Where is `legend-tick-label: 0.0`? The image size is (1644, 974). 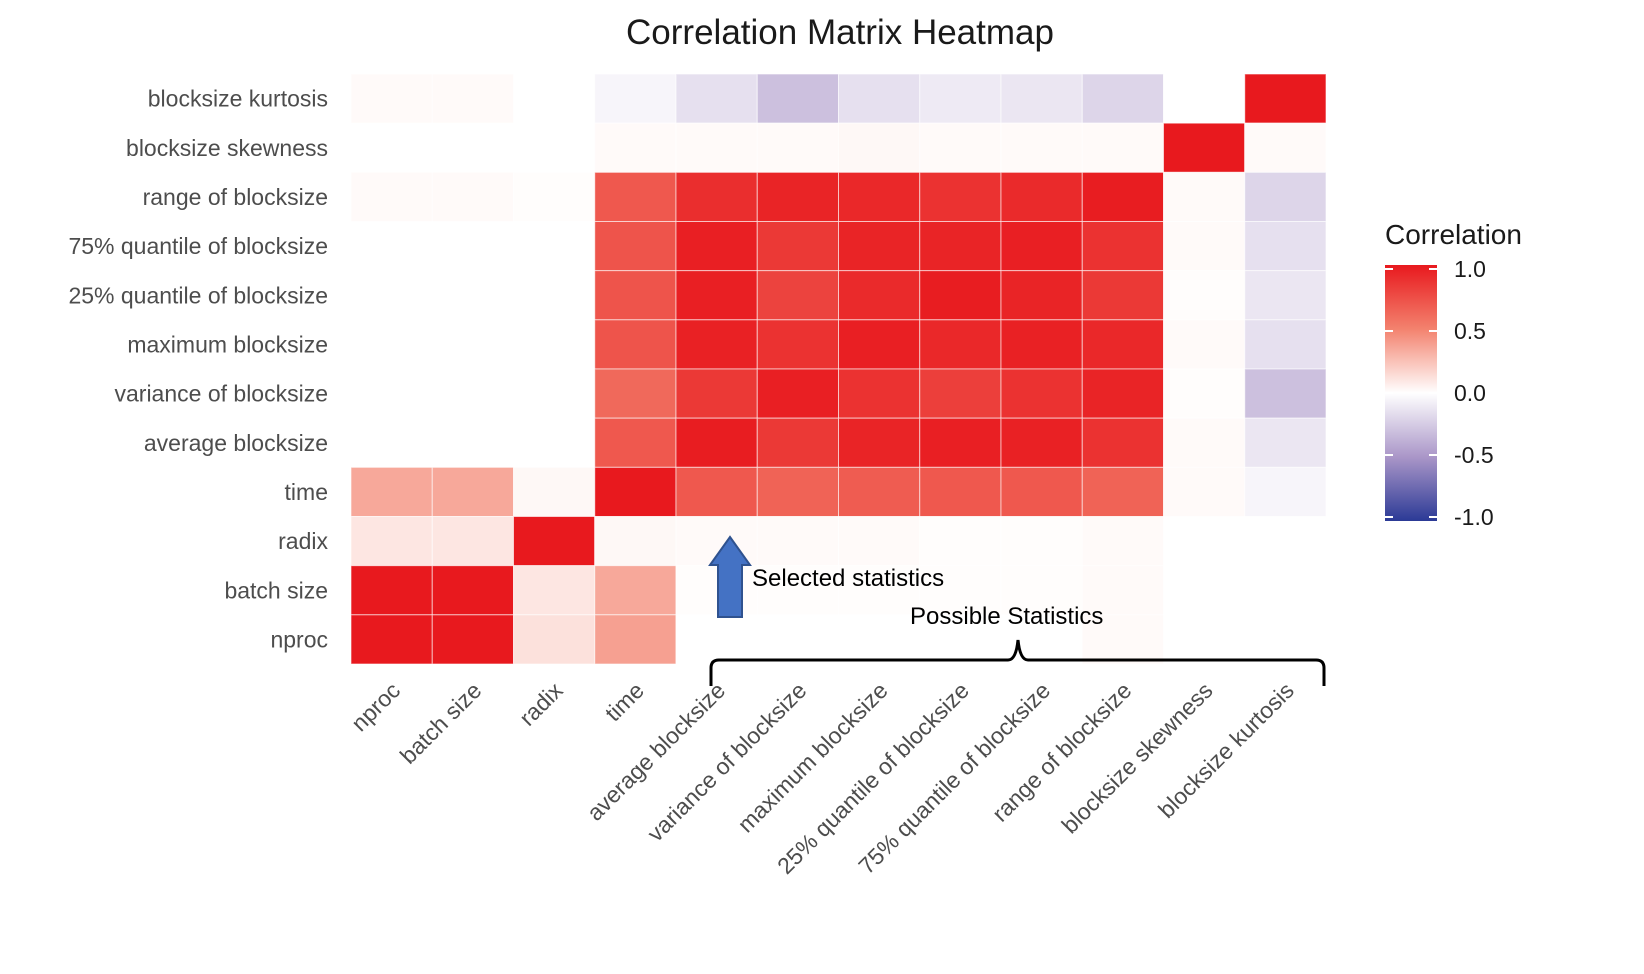
legend-tick-label: 0.0 is located at coordinates (1470, 393).